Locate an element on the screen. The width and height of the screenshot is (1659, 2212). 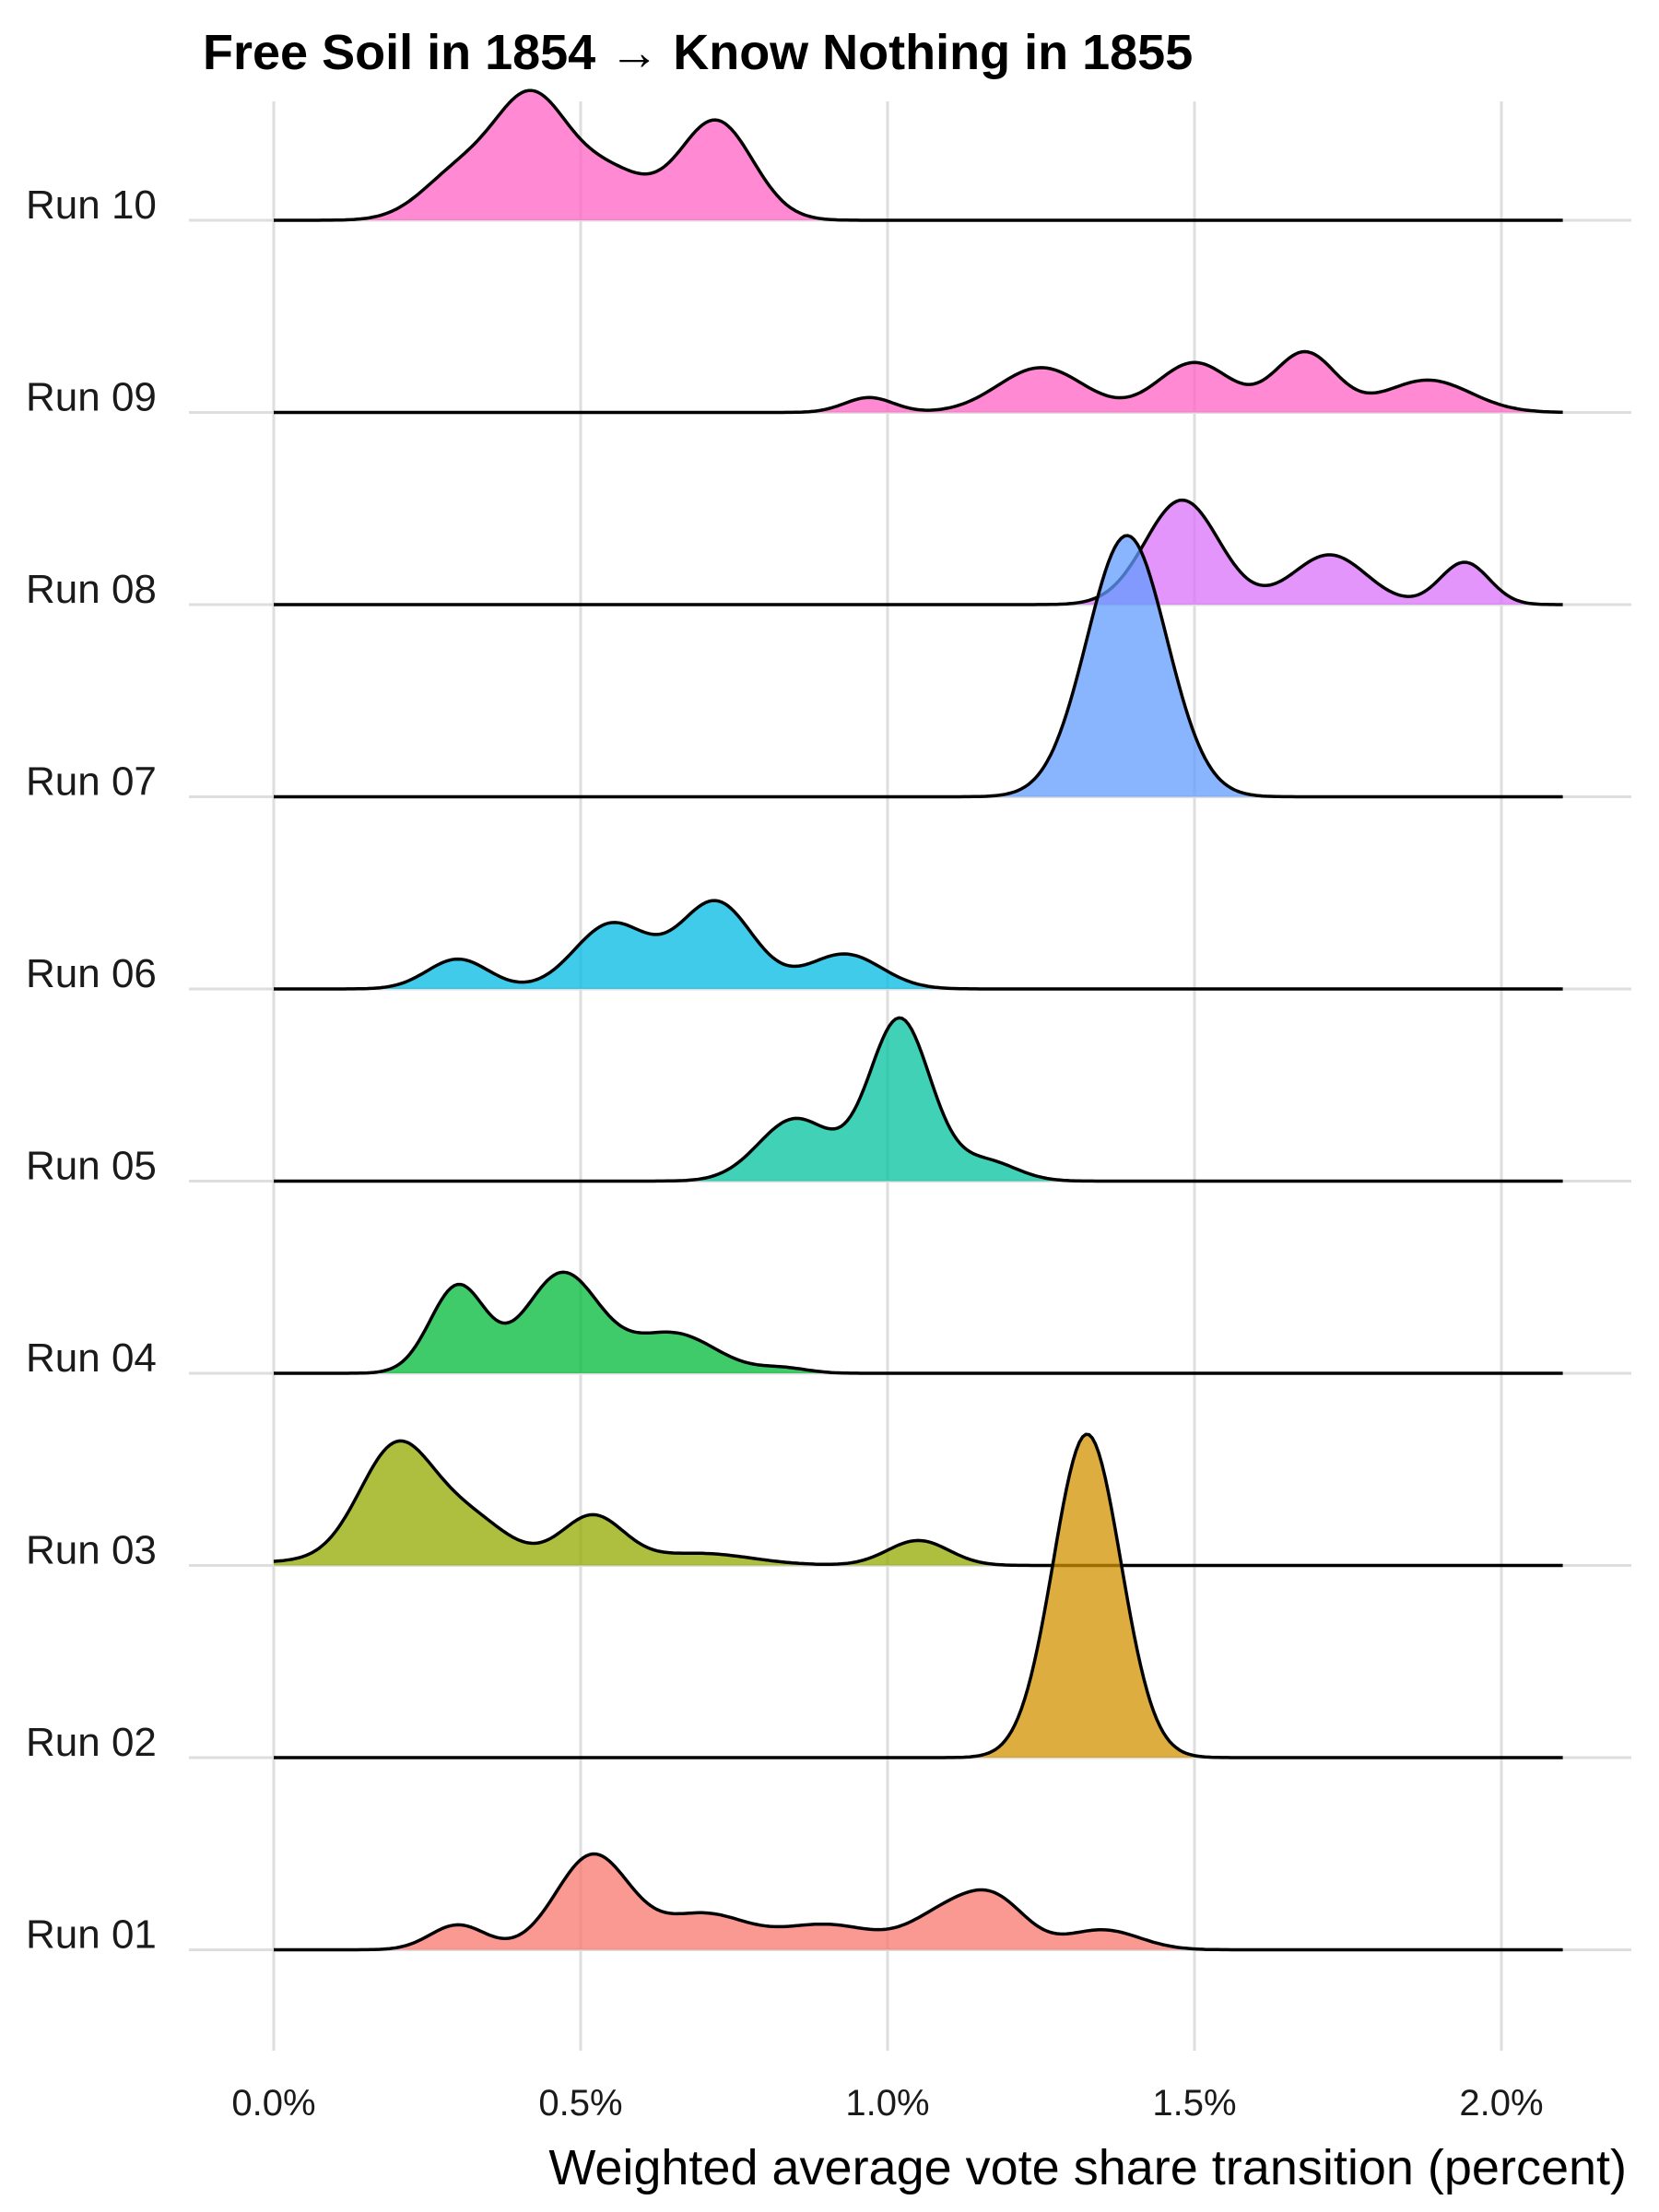
y-category-label: Run 10 is located at coordinates (91, 205).